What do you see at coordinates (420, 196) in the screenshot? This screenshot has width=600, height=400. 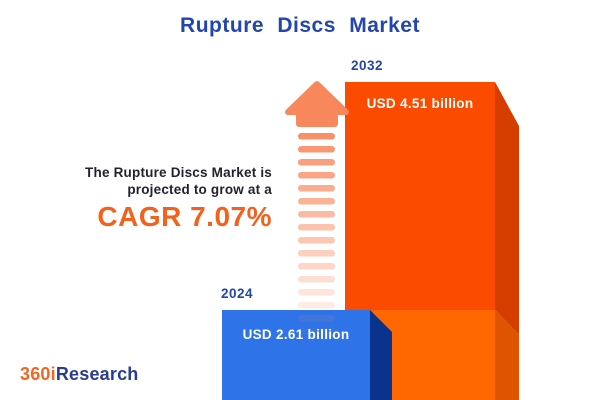 I see `bar-2032-front-upper` at bounding box center [420, 196].